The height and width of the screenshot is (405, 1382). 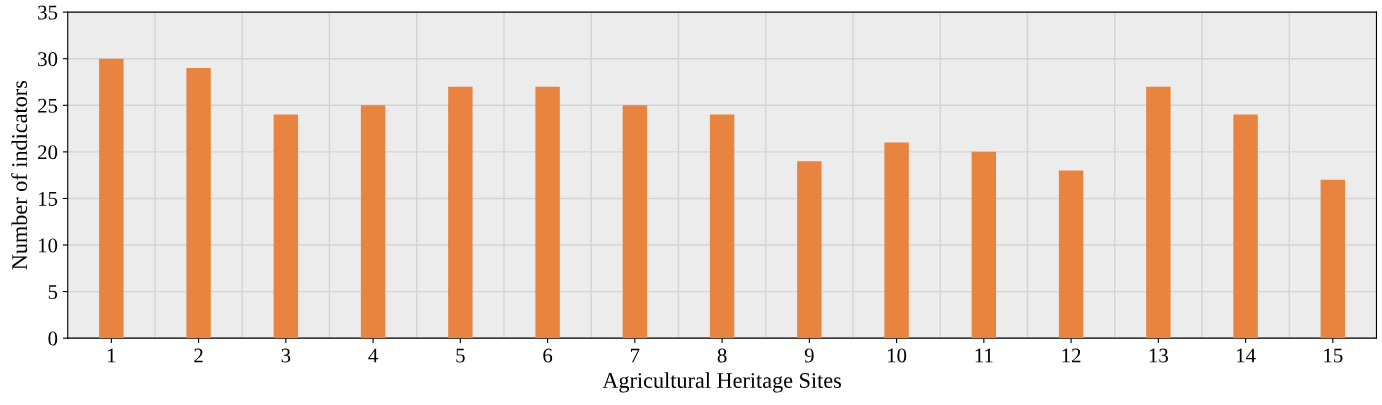 I want to click on x-axis-title: Agricultural Heritage Sites, so click(x=722, y=382).